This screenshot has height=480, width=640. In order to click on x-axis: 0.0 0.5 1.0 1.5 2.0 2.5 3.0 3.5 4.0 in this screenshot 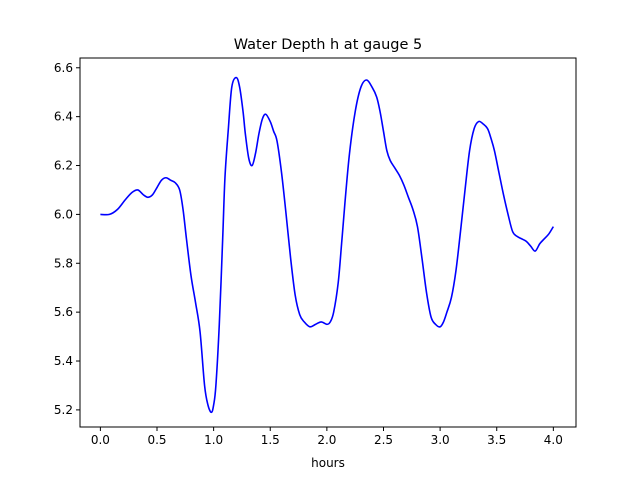, I will do `click(327, 437)`.